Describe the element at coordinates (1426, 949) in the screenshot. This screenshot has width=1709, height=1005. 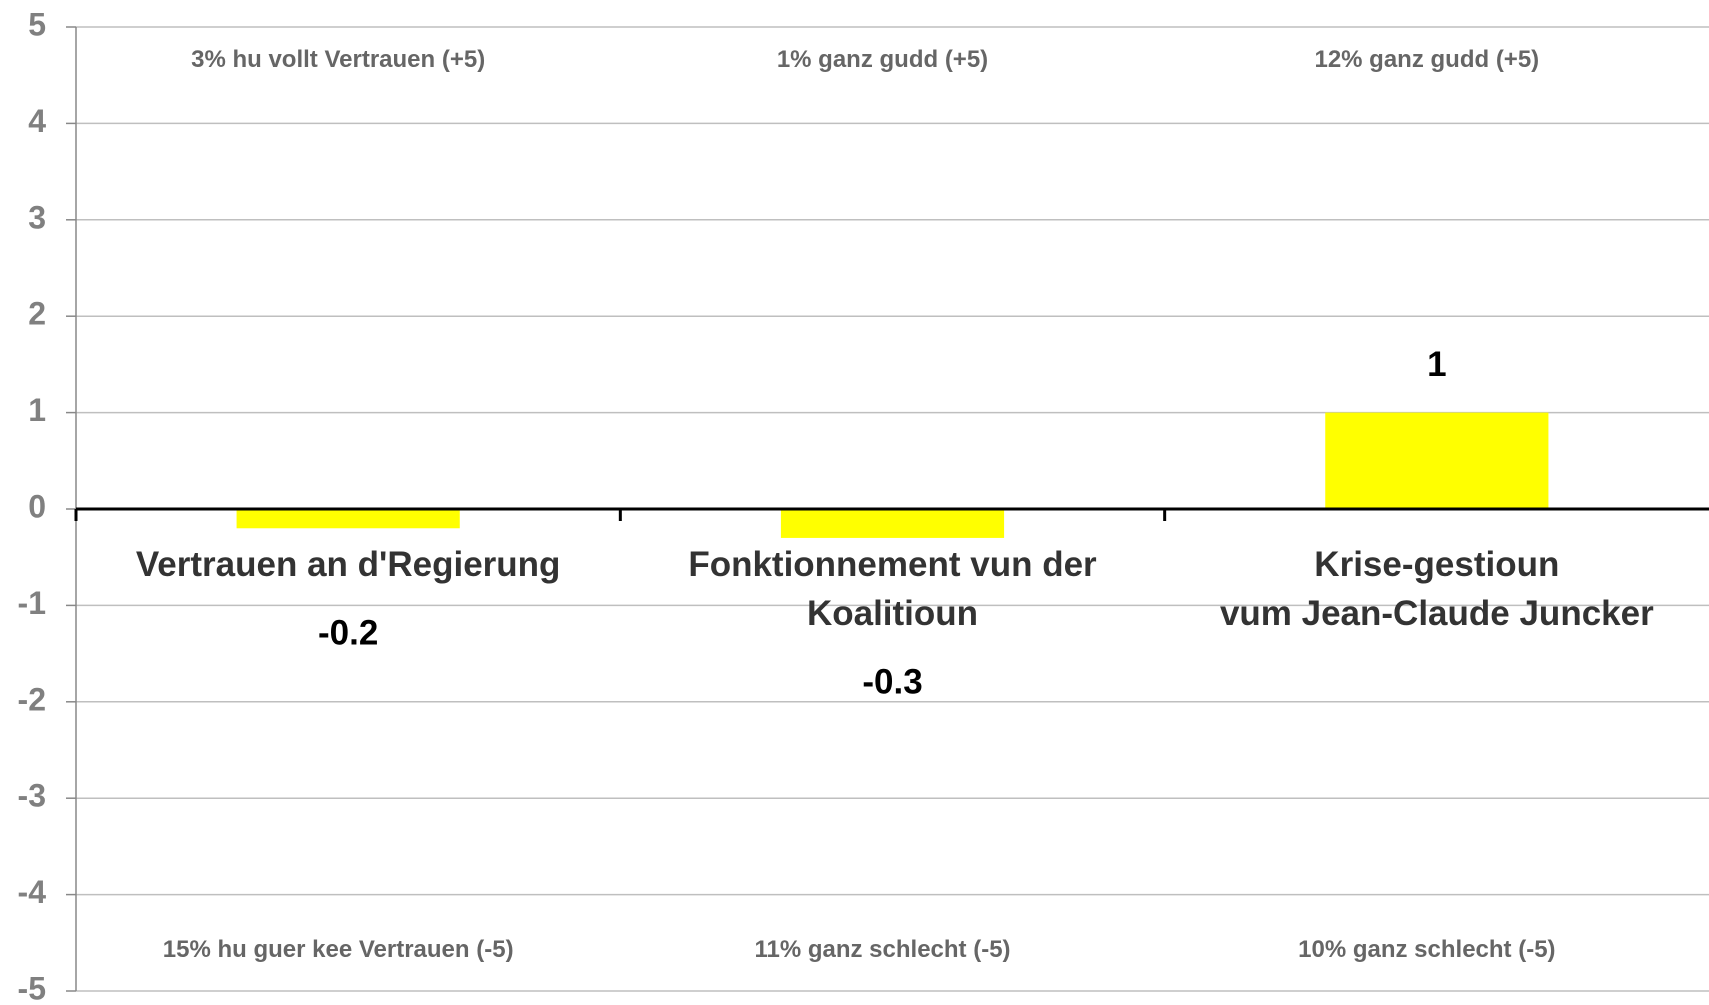
I see `annotation-bottom: 10% ganz schlecht (-5)` at that location.